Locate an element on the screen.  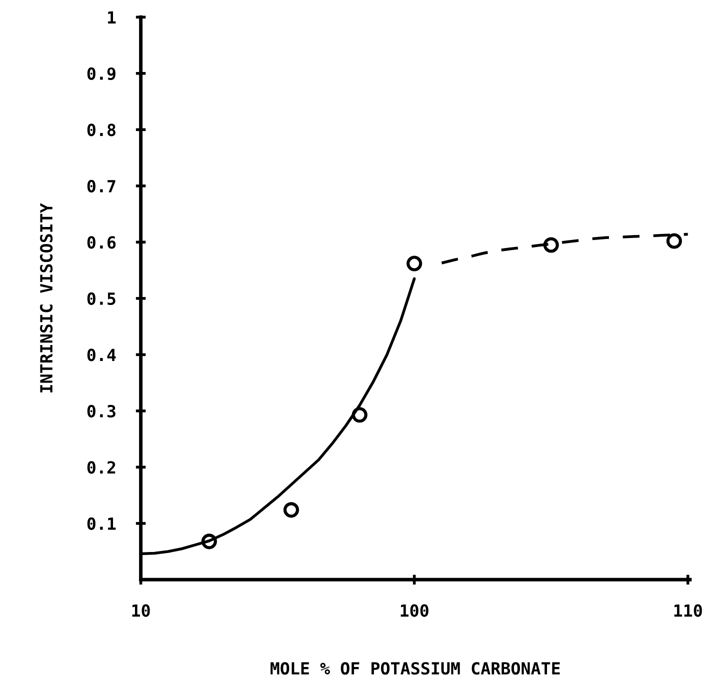
y-tick-label: 0.8 is located at coordinates (101, 130).